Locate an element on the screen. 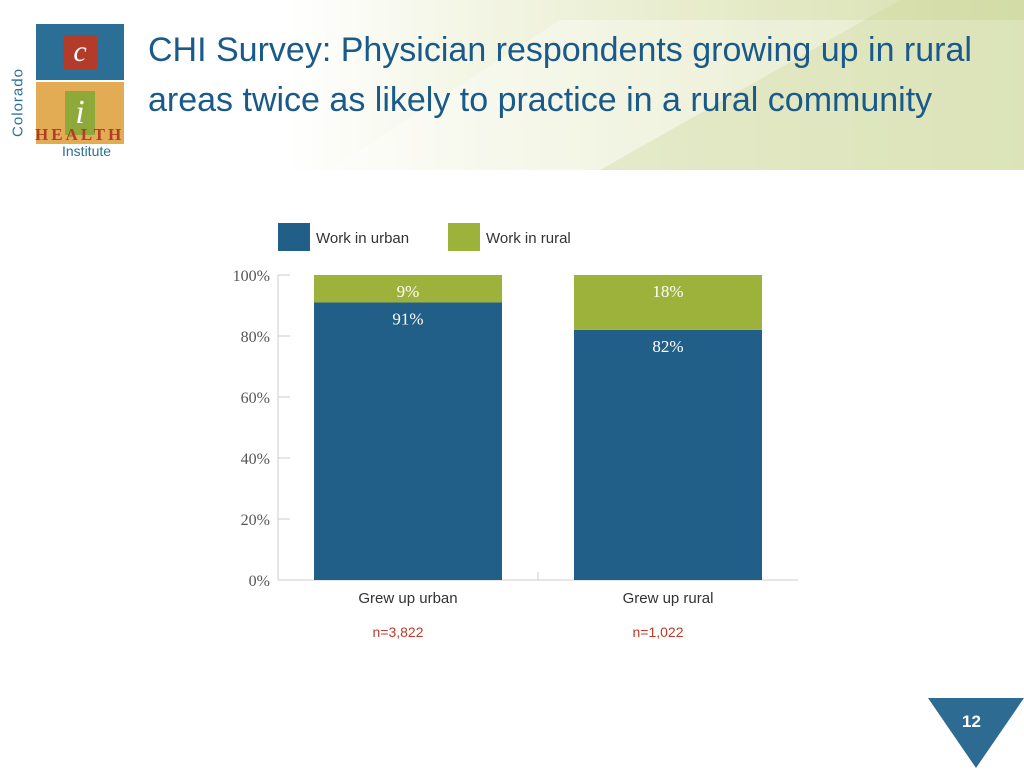  y-tick-label: 60% is located at coordinates (255, 398).